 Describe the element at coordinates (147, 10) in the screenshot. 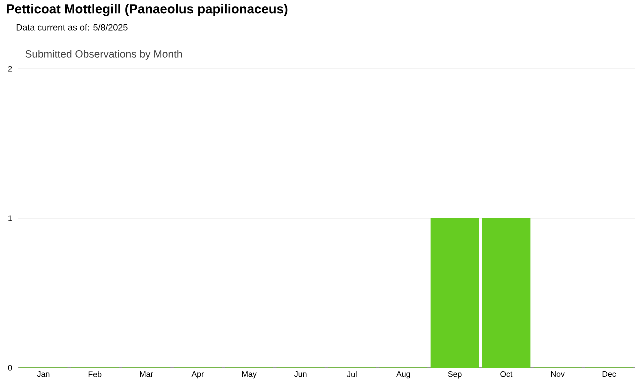

I see `chart-title: Petticoat Mottlegill (Panaeolus papilionaceus)` at that location.